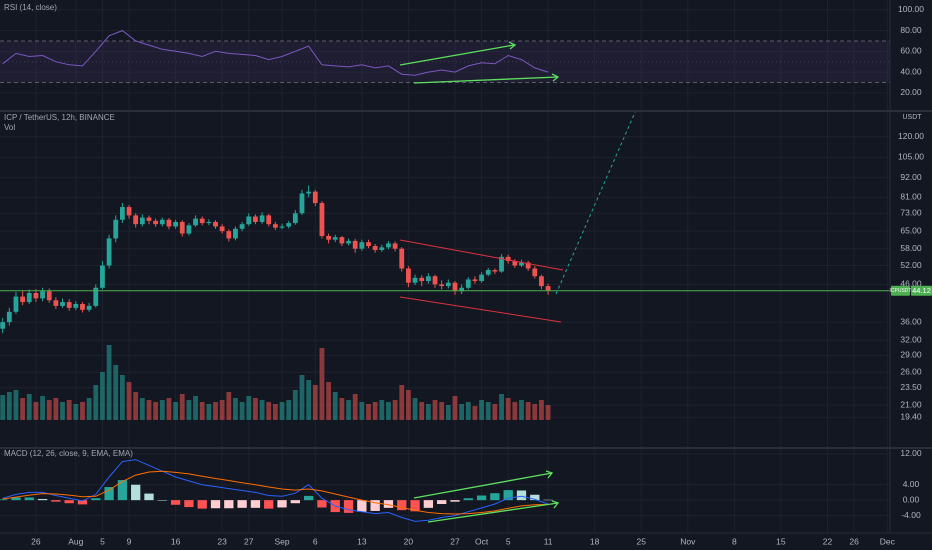 This screenshot has height=550, width=932. I want to click on x-tick-label: 5, so click(508, 541).